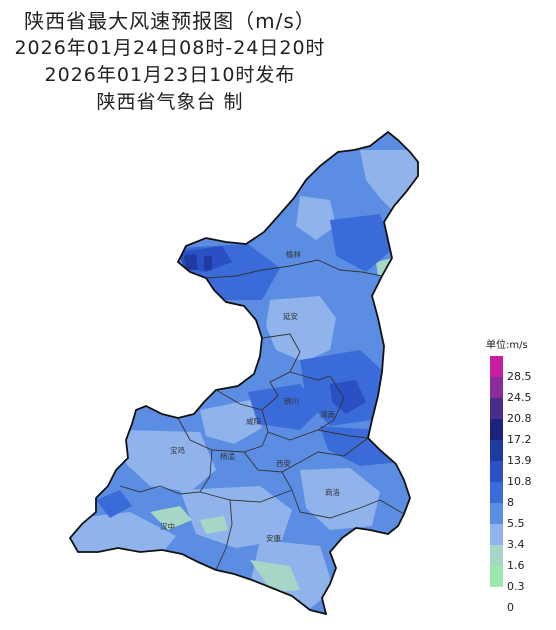 This screenshot has height=630, width=556. Describe the element at coordinates (507, 345) in the screenshot. I see `legend-title: 单位:m/s` at that location.